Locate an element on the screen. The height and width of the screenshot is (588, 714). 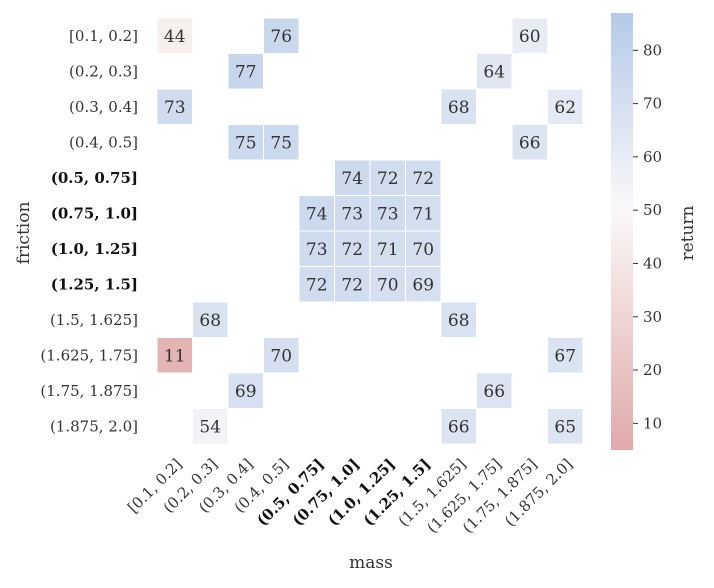
colorbar is located at coordinates (622, 231).